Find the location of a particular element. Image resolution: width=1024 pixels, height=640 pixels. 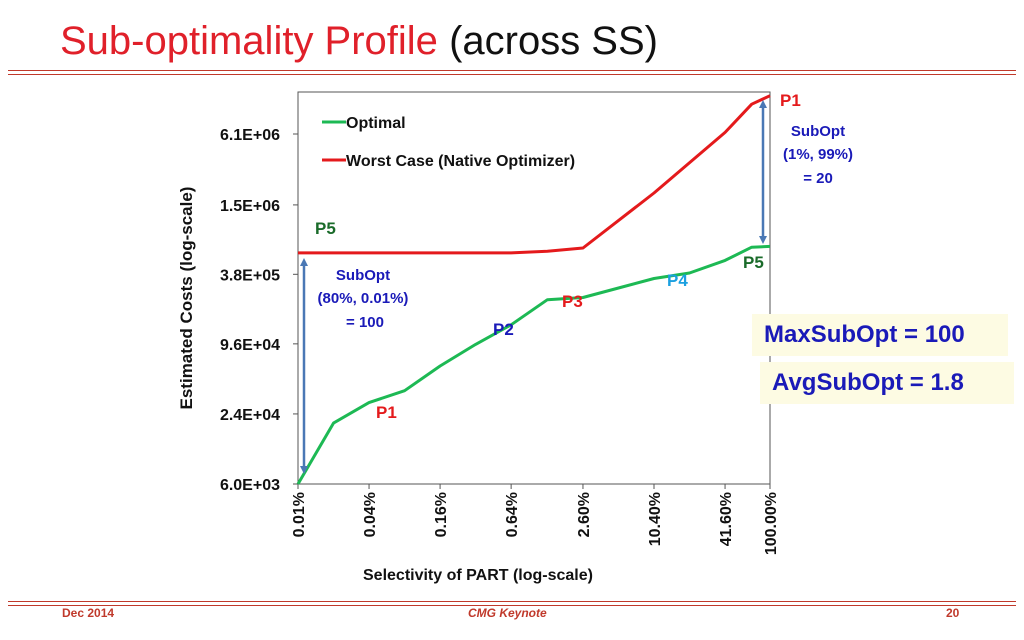

footer-page-number: 20 is located at coordinates (953, 613).